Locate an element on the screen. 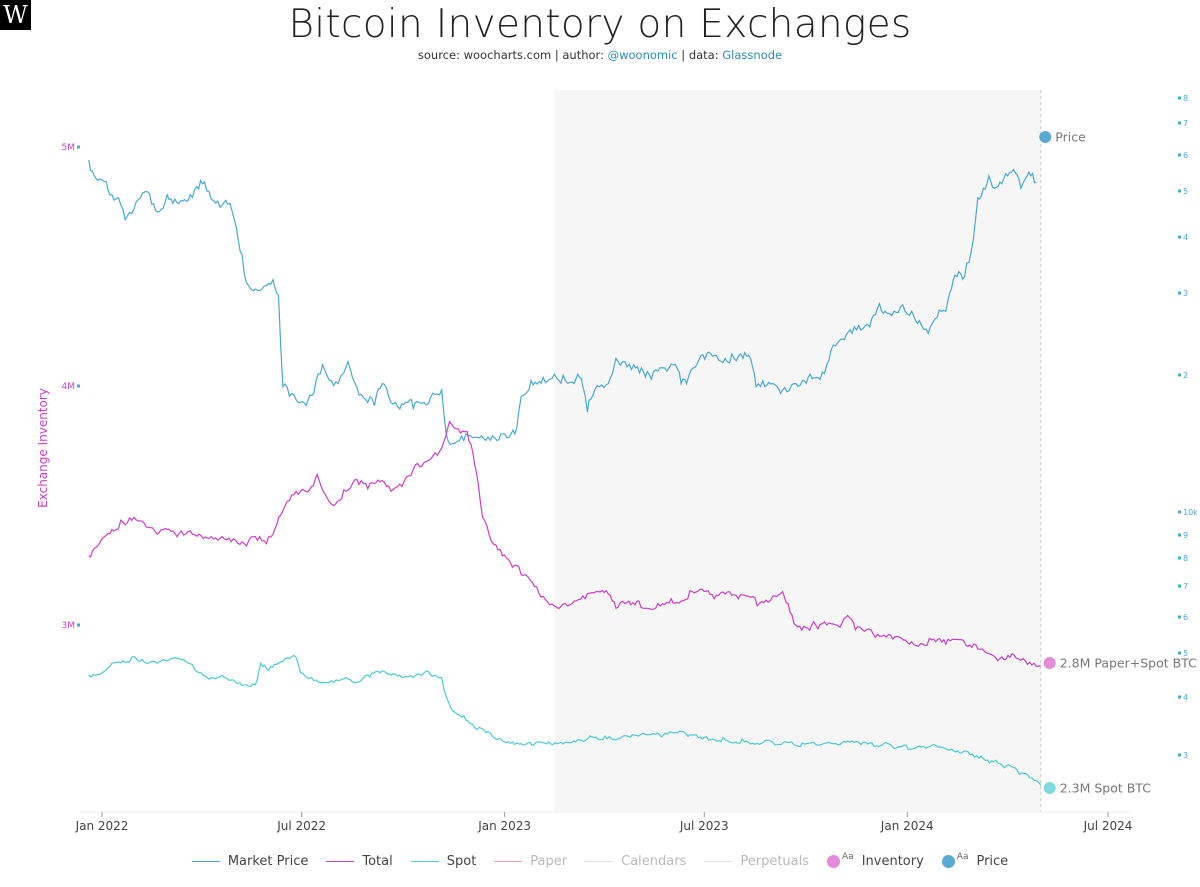 Image resolution: width=1200 pixels, height=887 pixels. source-text: source: woocharts.com | author: is located at coordinates (512, 55).